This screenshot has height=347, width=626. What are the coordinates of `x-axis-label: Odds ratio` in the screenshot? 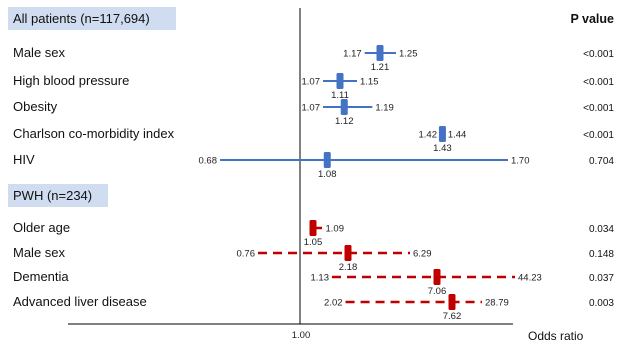 It's located at (556, 336).